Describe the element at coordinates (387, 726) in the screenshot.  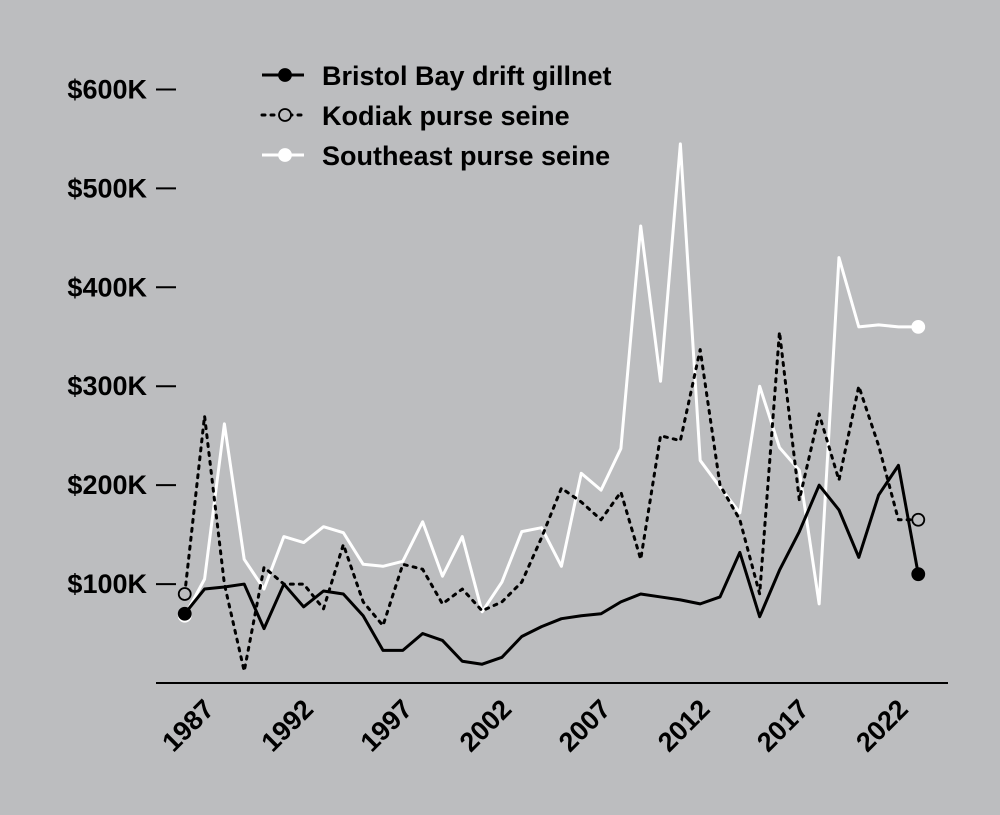
I see `x-tick-label: 1997` at that location.